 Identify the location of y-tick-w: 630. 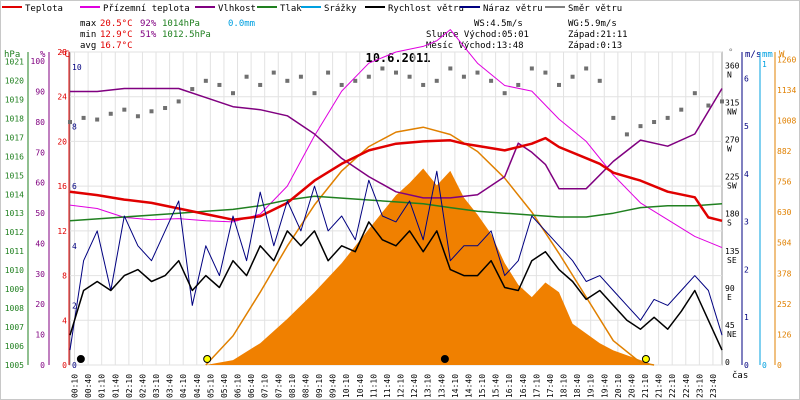
(784, 212).